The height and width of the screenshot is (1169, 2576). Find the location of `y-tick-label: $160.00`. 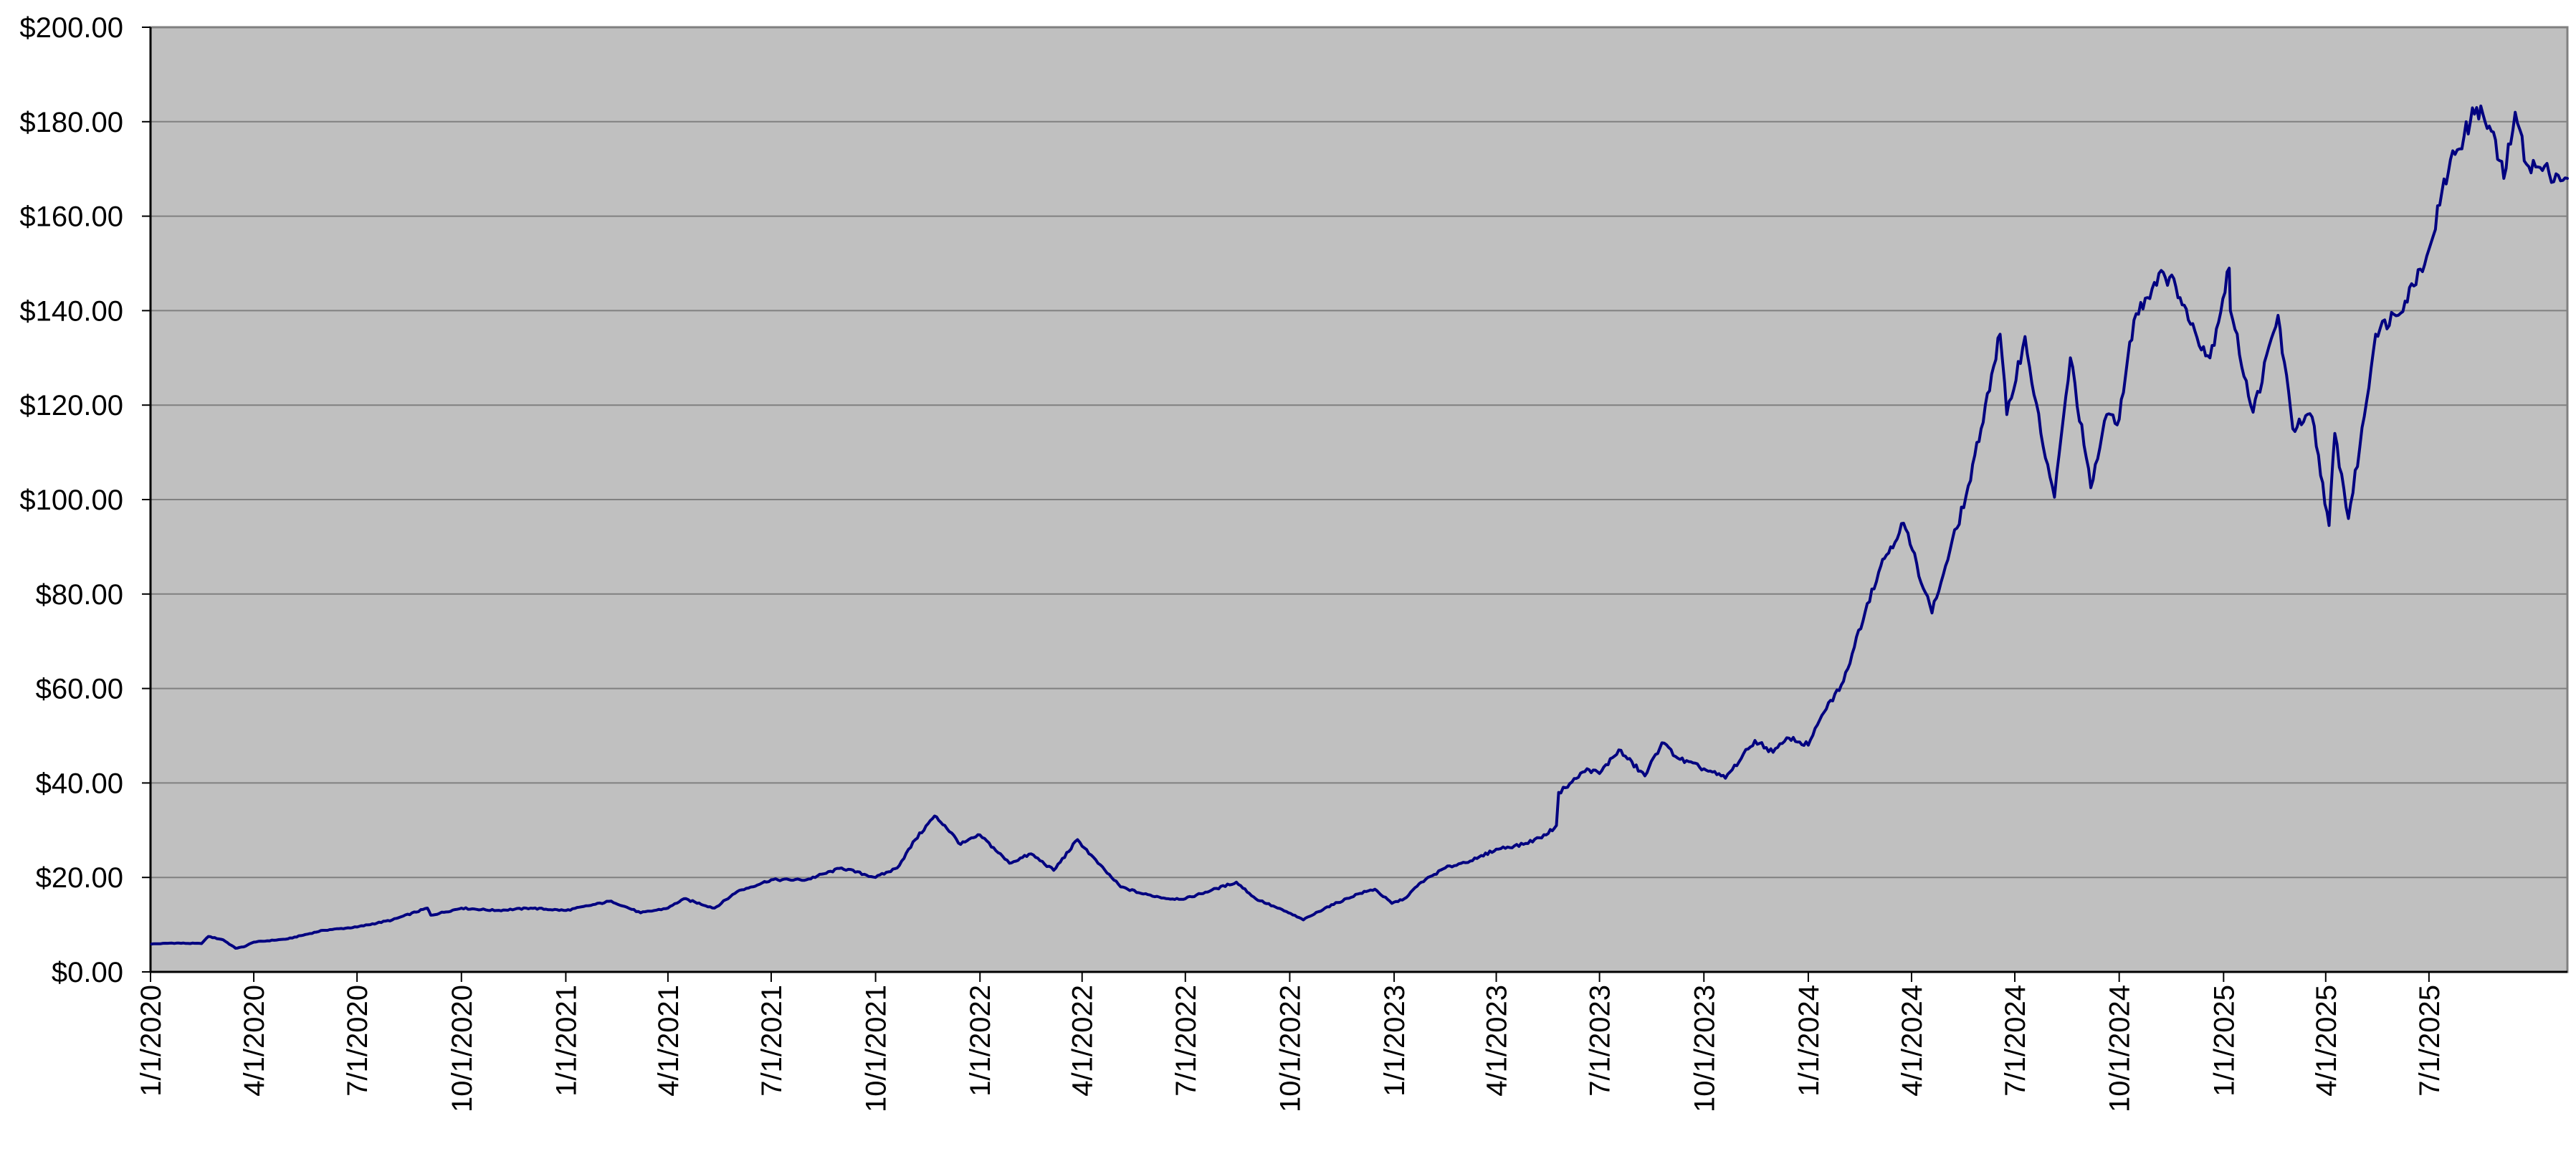

y-tick-label: $160.00 is located at coordinates (71, 217).